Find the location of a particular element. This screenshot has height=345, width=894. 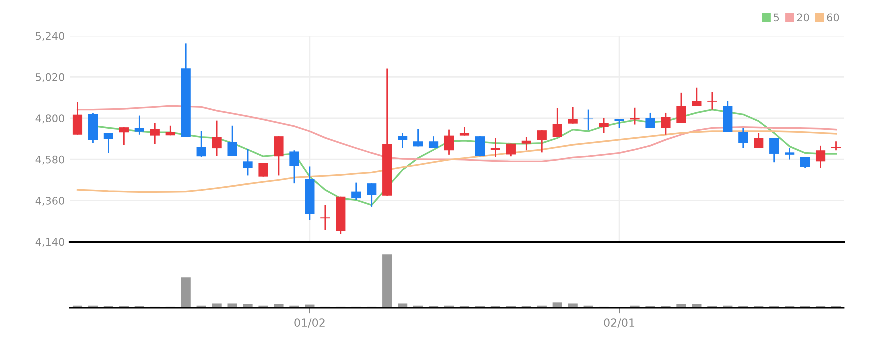

y-tick-label: 4,580 is located at coordinates (50, 160).